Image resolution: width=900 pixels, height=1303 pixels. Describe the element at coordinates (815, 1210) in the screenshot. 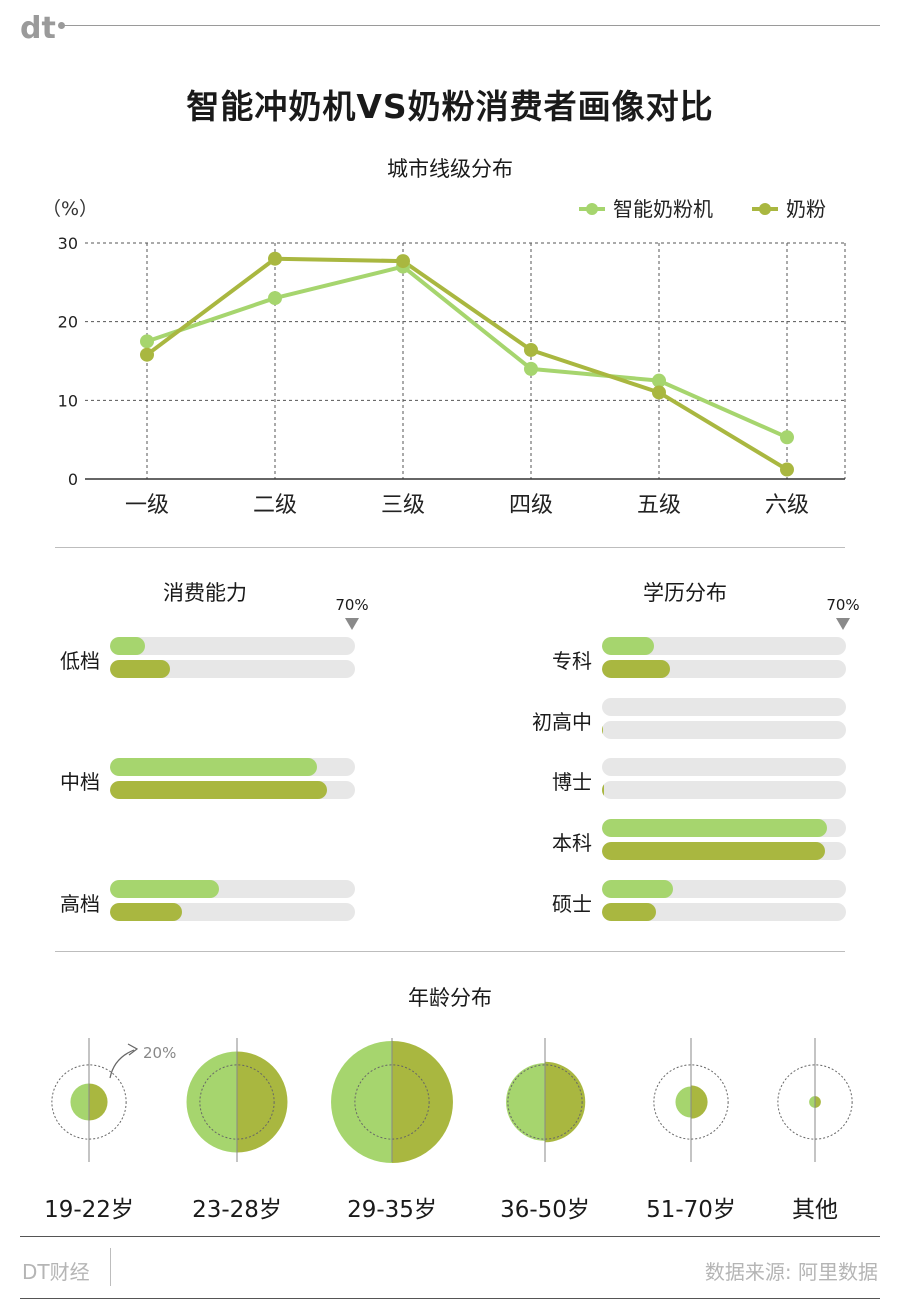

I see `age-category-label: 其他` at that location.